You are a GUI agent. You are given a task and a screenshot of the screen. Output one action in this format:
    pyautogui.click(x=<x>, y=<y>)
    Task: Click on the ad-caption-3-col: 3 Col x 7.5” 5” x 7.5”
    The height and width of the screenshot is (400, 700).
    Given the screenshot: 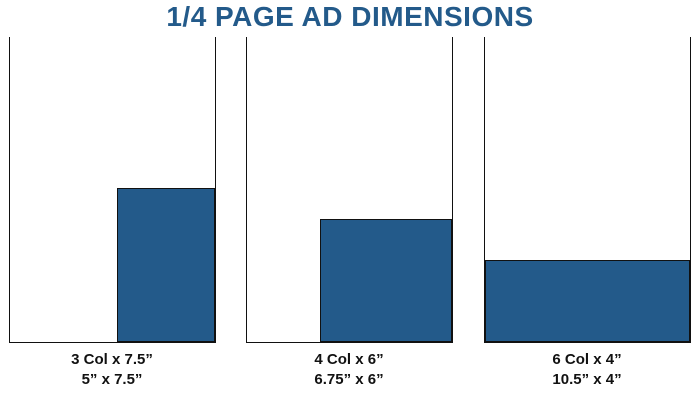 What is the action you would take?
    pyautogui.click(x=112, y=370)
    